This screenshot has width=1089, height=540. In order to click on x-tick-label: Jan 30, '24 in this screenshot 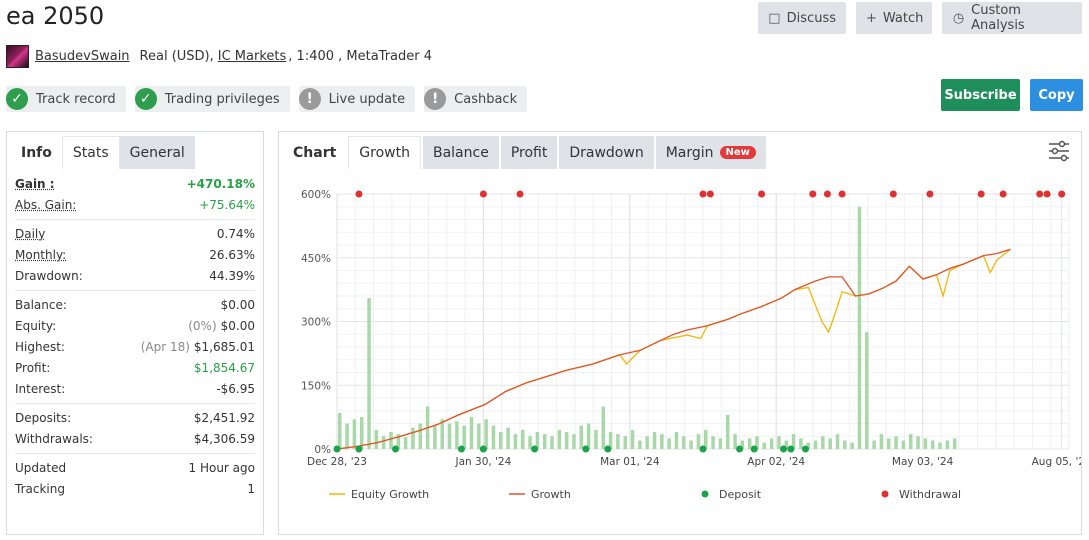, I will do `click(482, 462)`.